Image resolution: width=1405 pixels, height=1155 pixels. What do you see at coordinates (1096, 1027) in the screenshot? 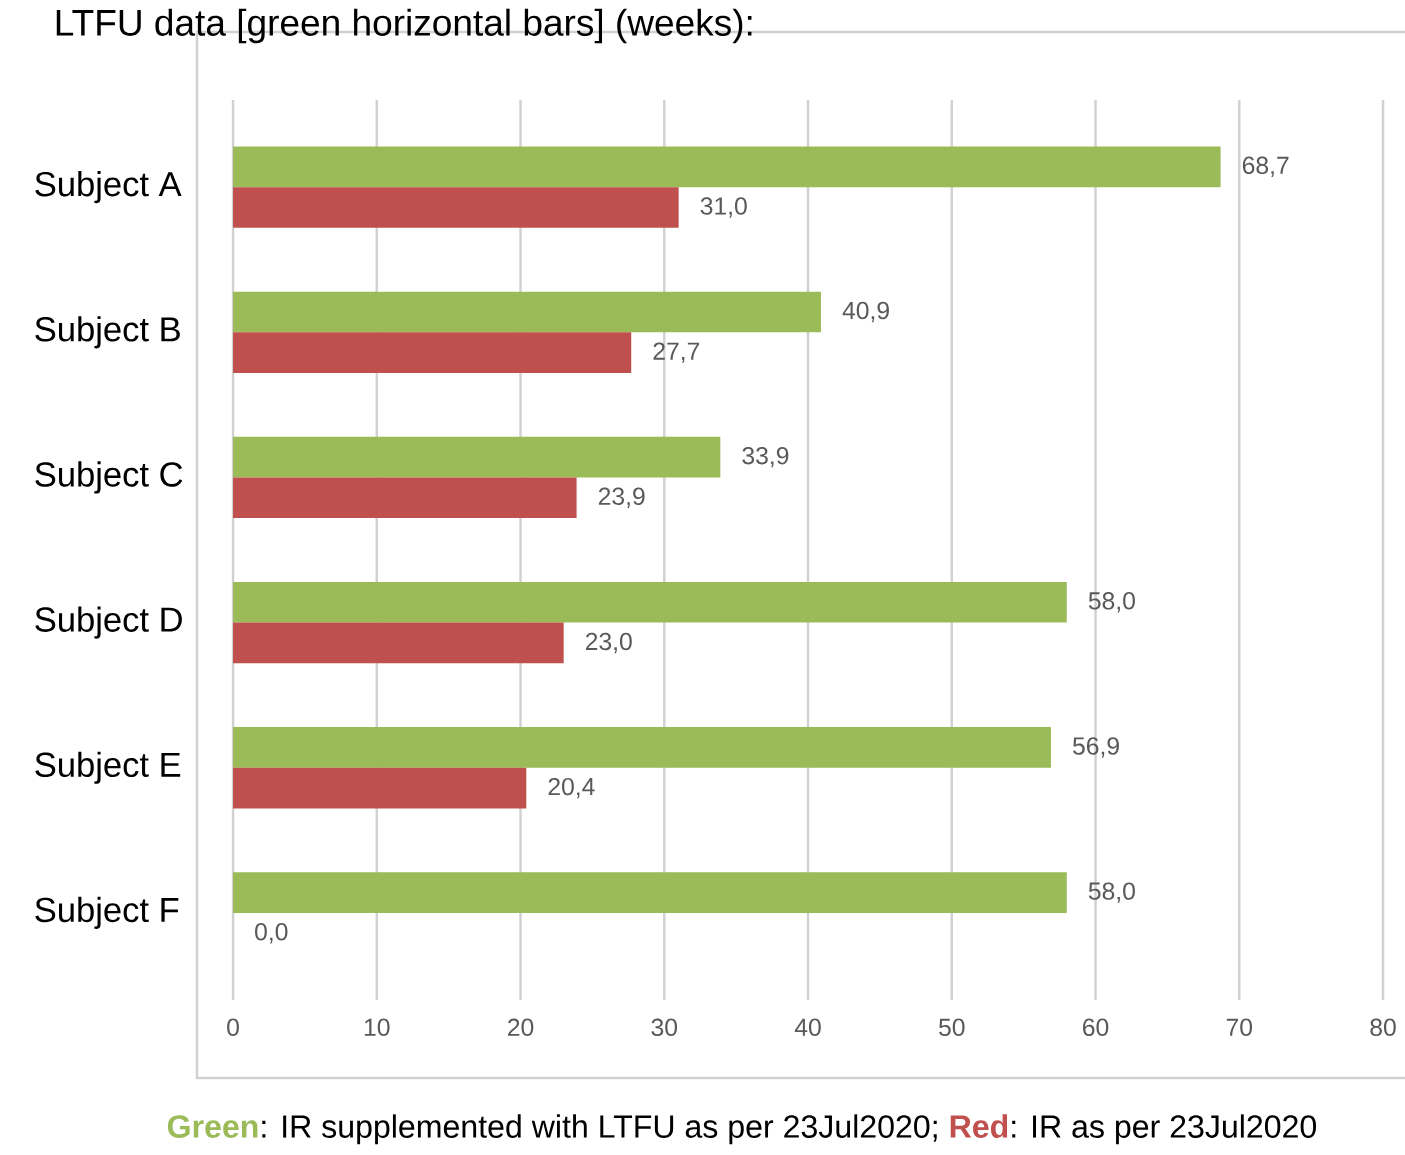
I see `x-tick-label: 60` at bounding box center [1096, 1027].